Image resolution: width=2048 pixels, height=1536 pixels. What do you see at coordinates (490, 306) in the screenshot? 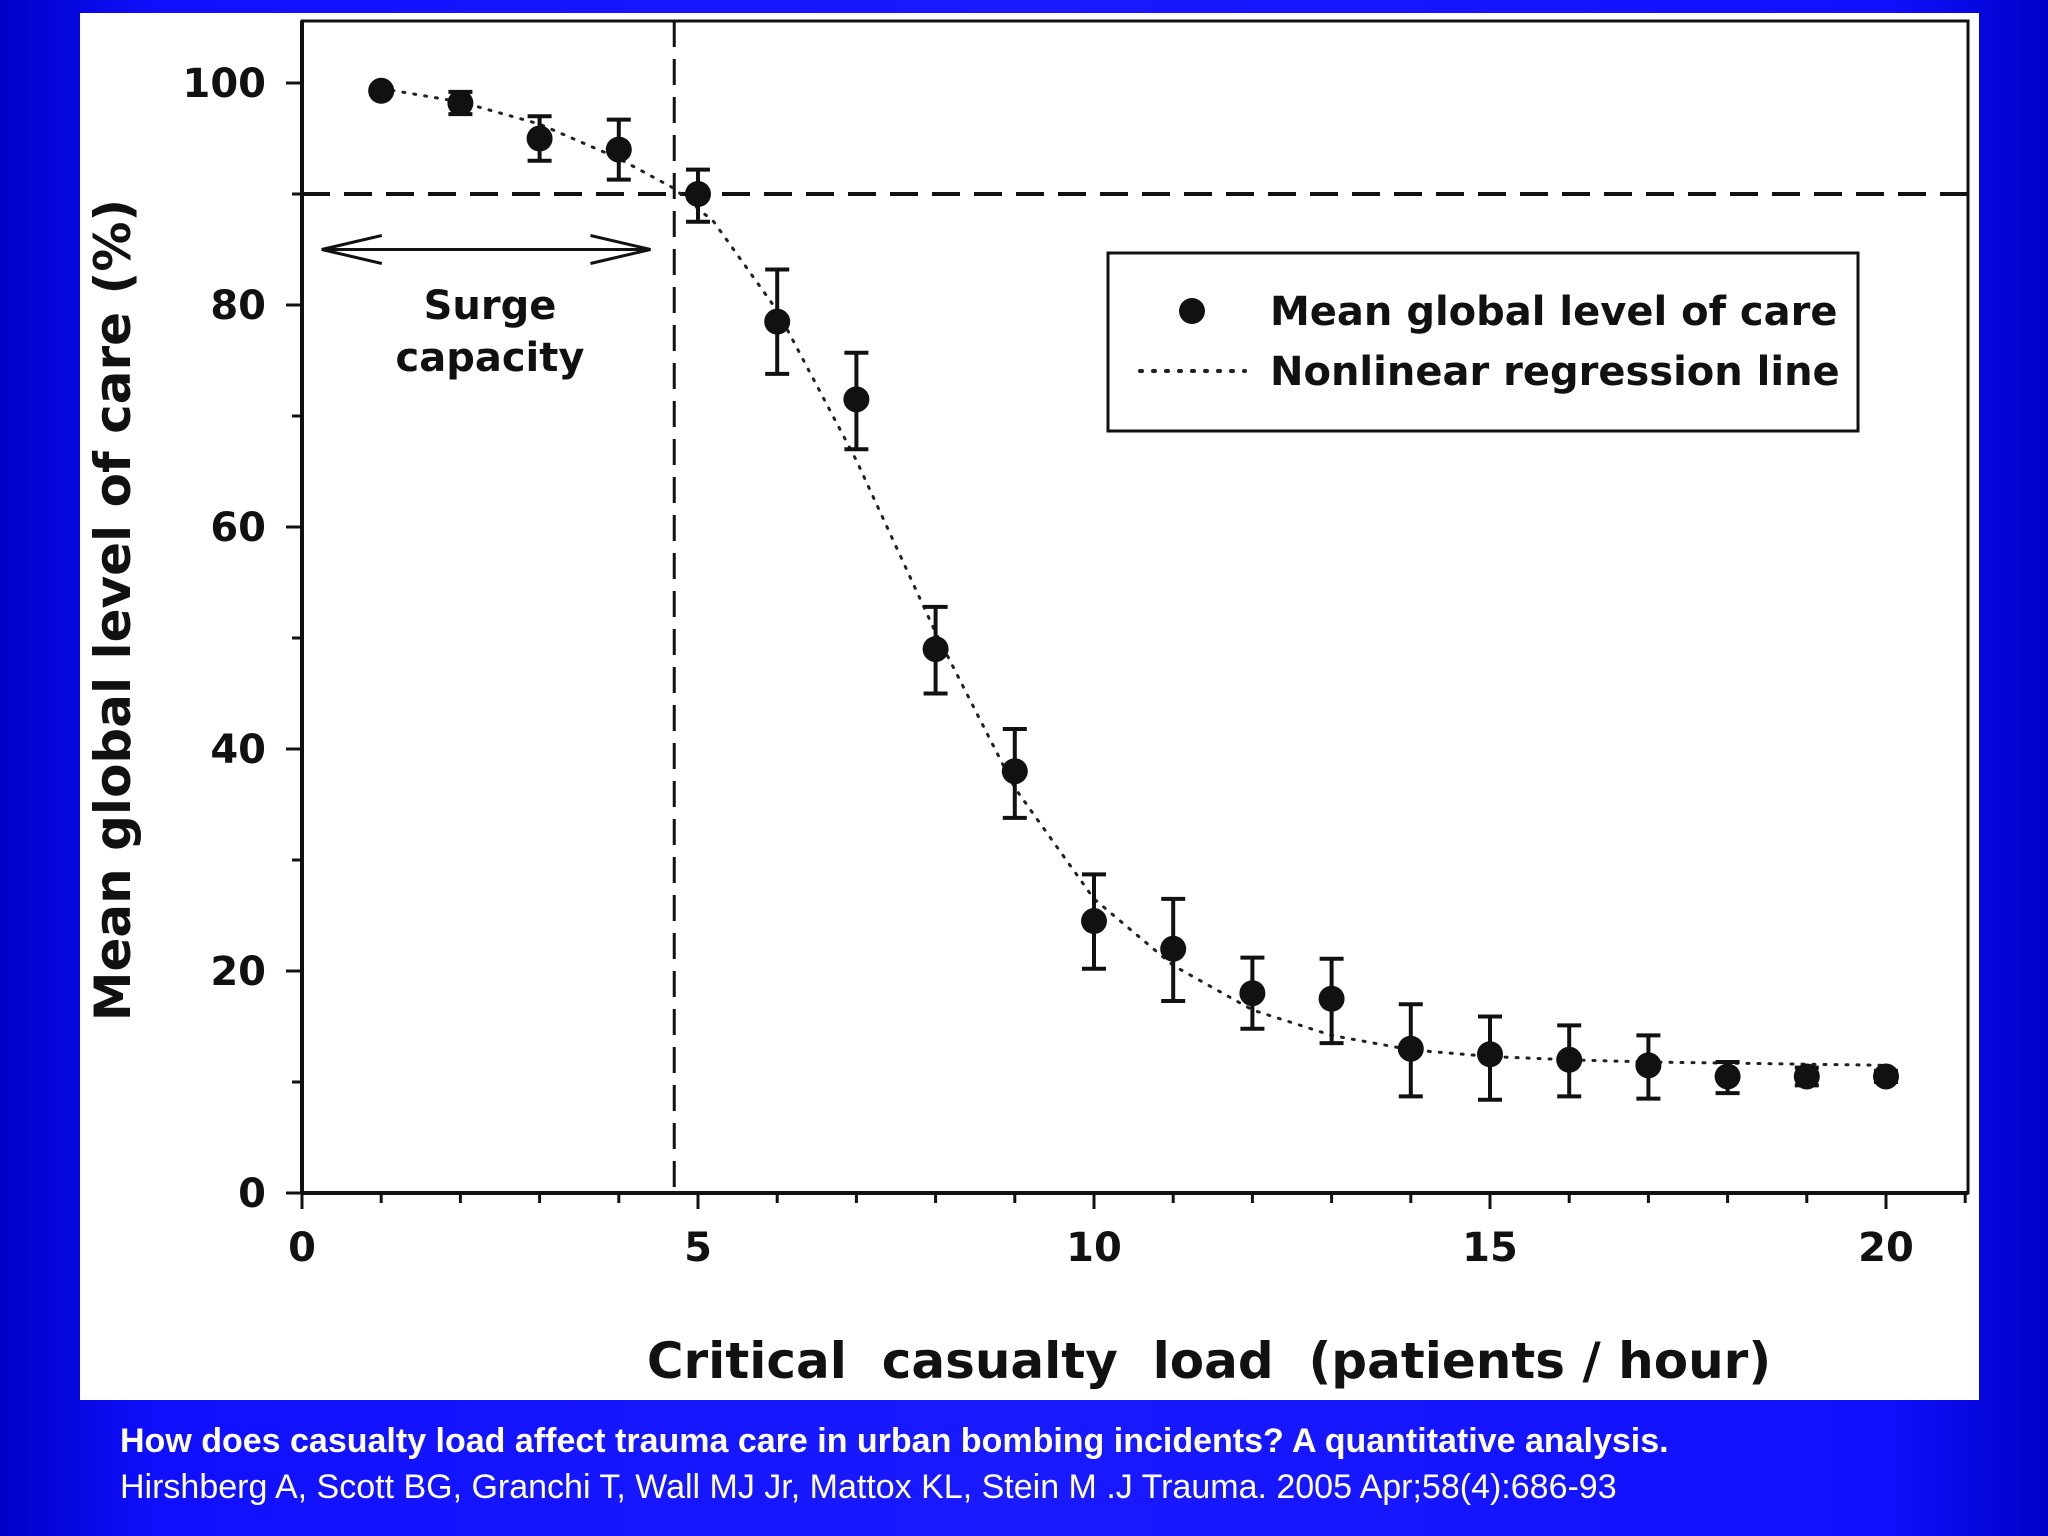
I see `surge-capacity-label: Surge` at bounding box center [490, 306].